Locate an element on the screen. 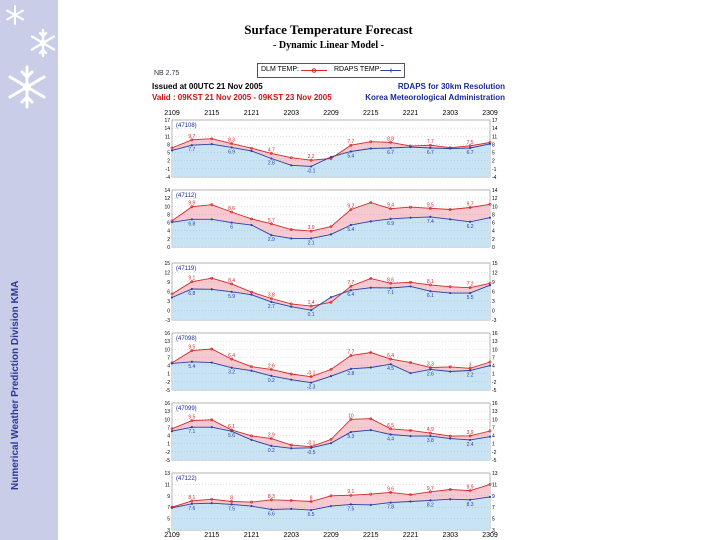  y-tick-label-right: 3 is located at coordinates (493, 531).